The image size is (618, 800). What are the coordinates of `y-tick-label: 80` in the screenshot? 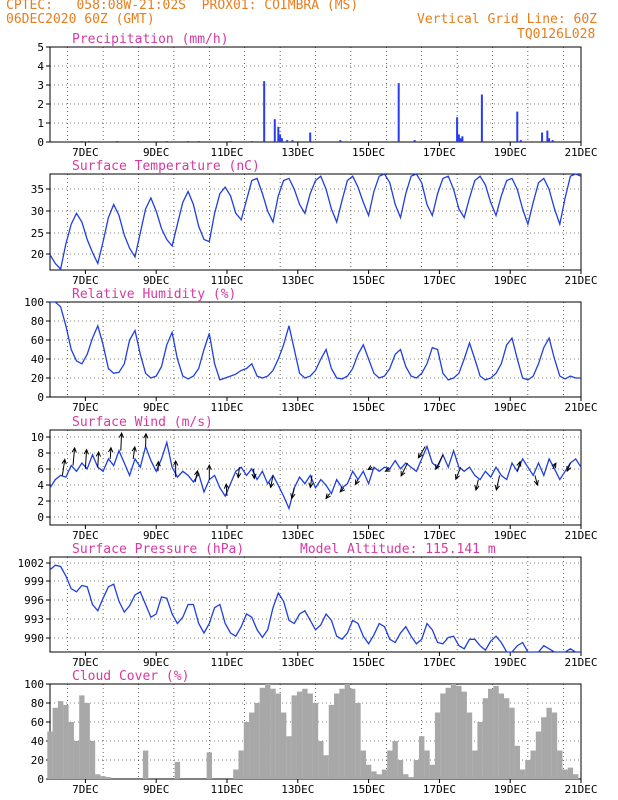 It's located at (37, 703).